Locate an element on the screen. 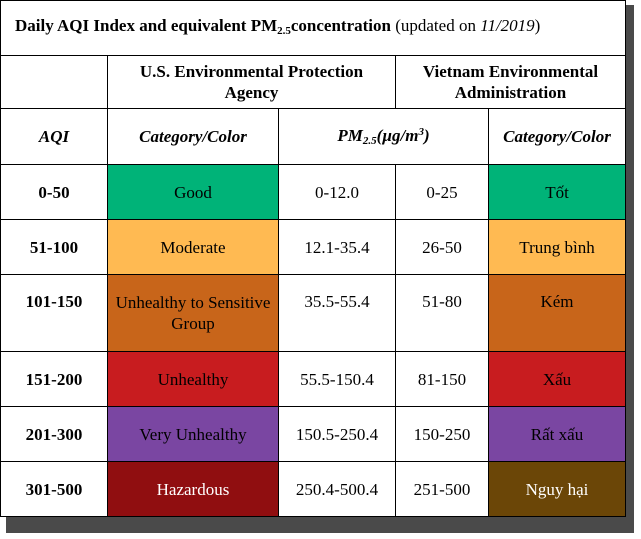 The width and height of the screenshot is (641, 539). us-pm-range: 150.5-250.4 is located at coordinates (337, 434).